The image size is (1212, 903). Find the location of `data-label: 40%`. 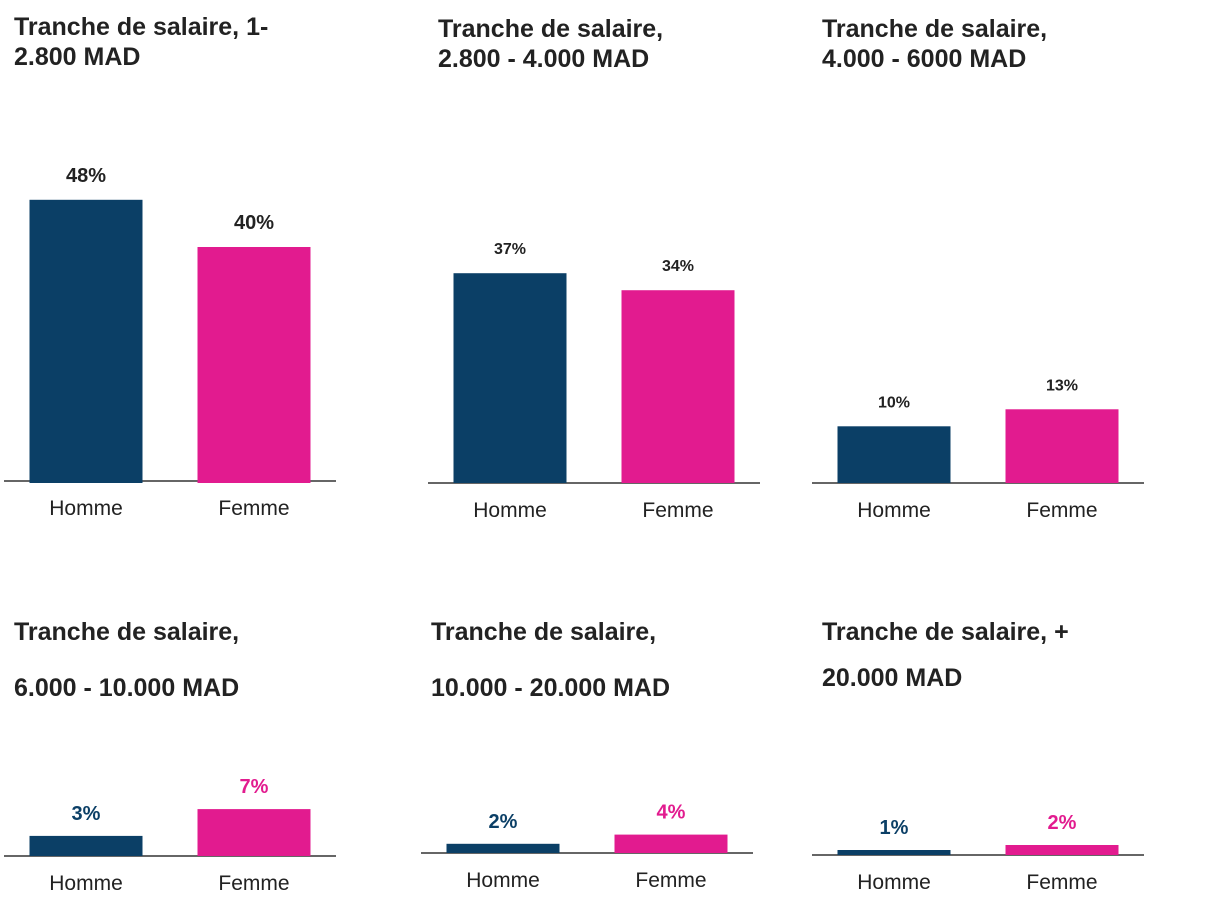

data-label: 40% is located at coordinates (254, 223).